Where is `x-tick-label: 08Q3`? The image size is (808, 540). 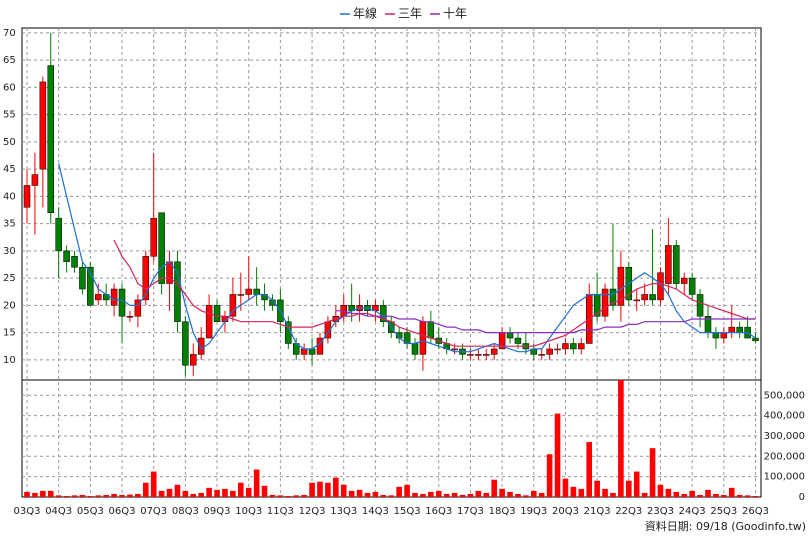 x-tick-label: 08Q3 is located at coordinates (185, 511).